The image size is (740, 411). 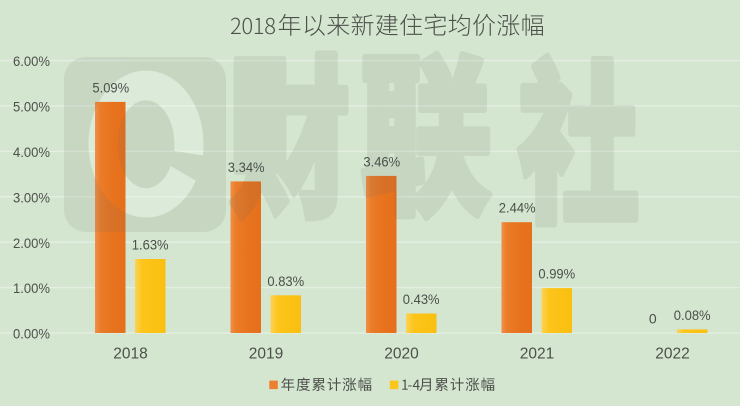 I want to click on svg-text: 2019, so click(x=266, y=354).